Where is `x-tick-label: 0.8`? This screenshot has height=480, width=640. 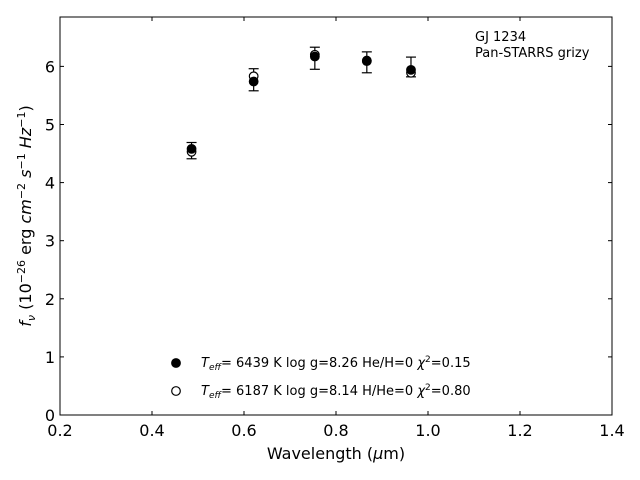
x-tick-label: 0.8 is located at coordinates (335, 430).